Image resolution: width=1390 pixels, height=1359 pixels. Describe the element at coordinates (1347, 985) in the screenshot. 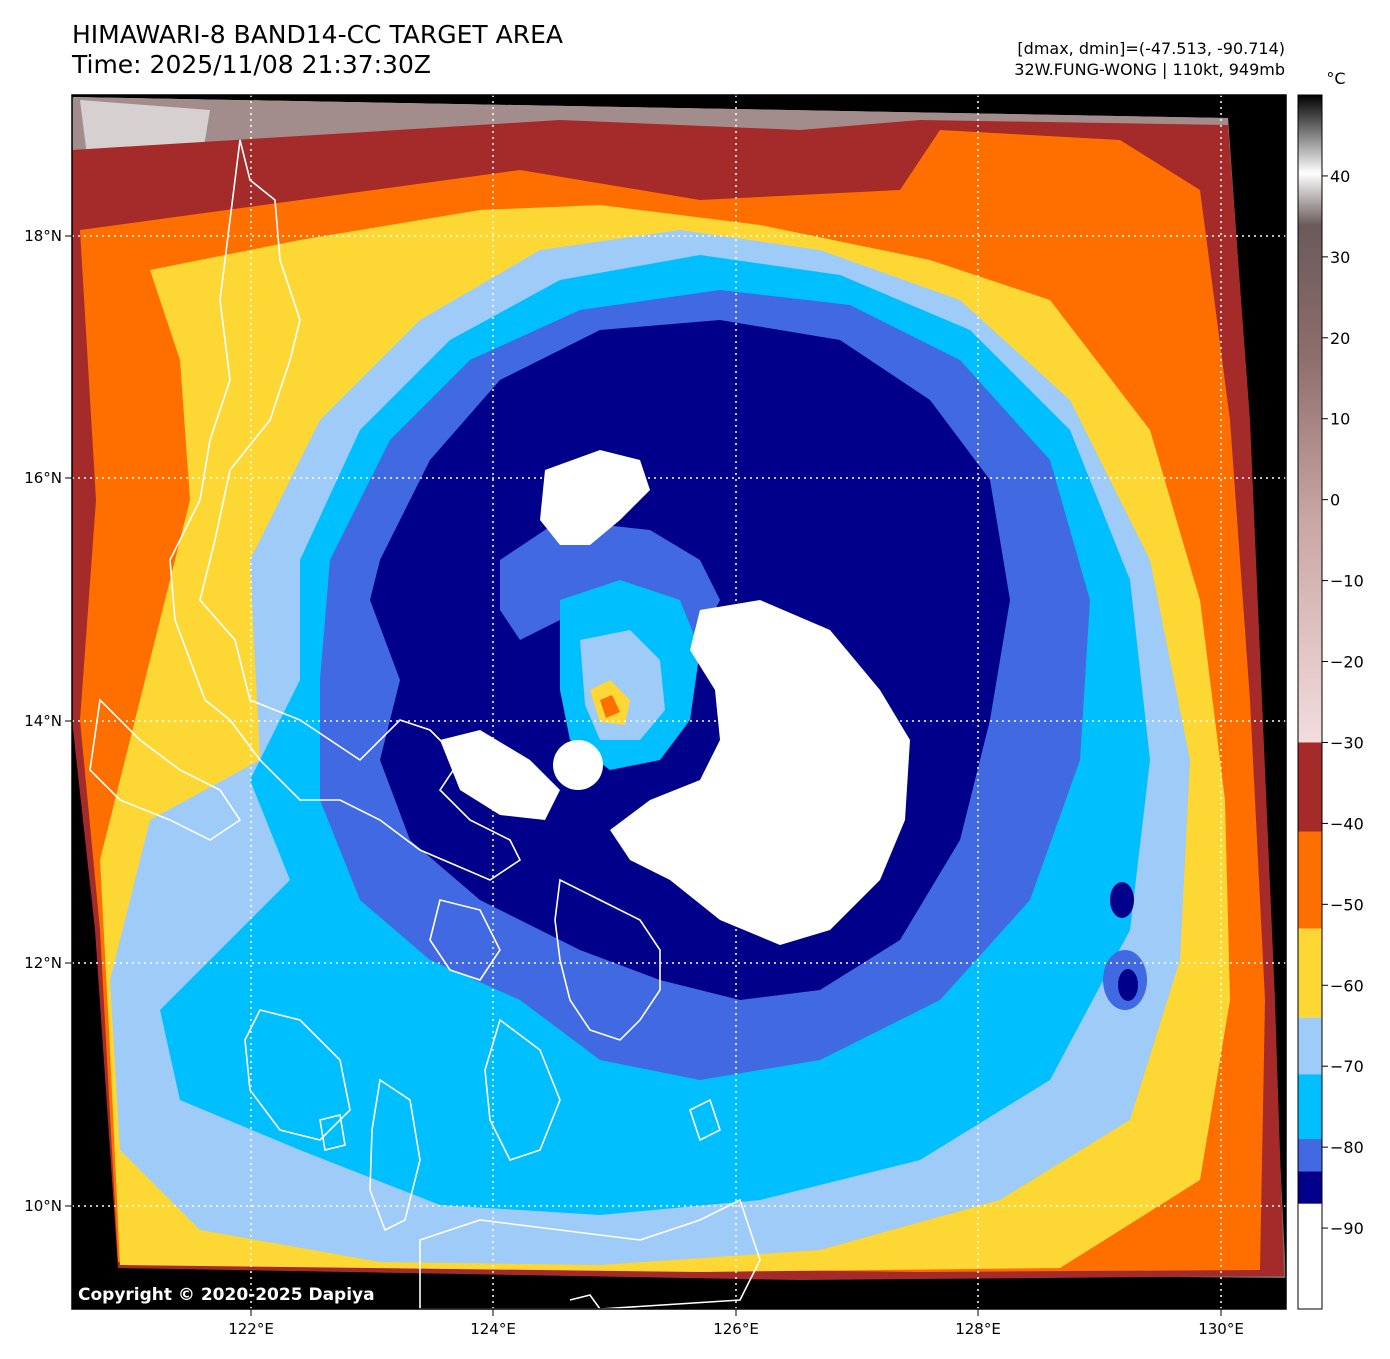

I see `colorbar-tick-label: −60` at that location.